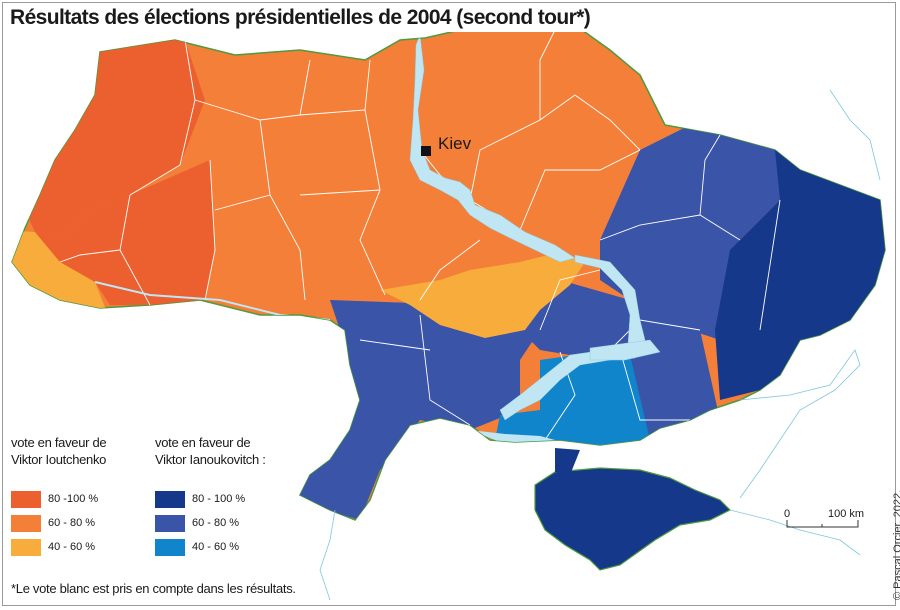 The image size is (900, 610). What do you see at coordinates (125, 232) in the screenshot?
I see `region-ternopil-darkorange` at bounding box center [125, 232].